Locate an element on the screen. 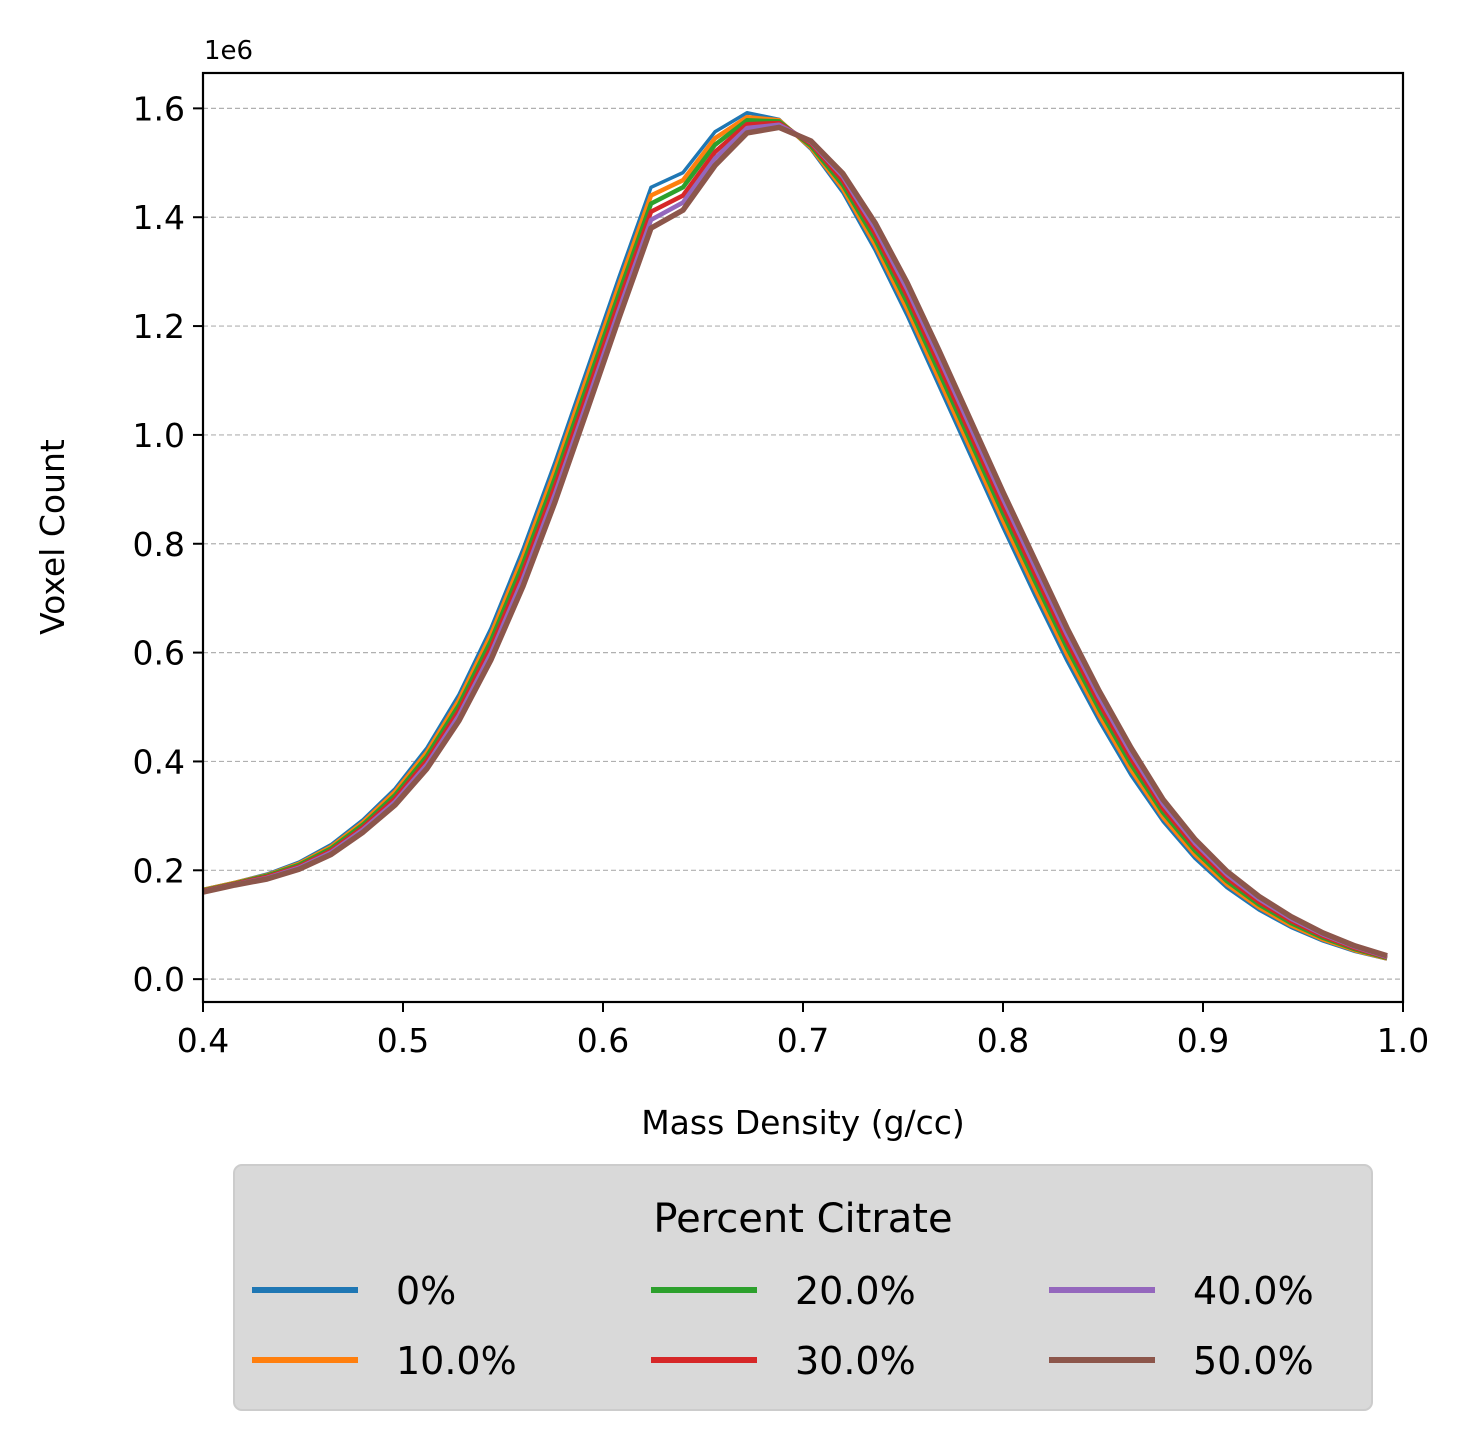  y-tick-label: 1.0 is located at coordinates (159, 435).